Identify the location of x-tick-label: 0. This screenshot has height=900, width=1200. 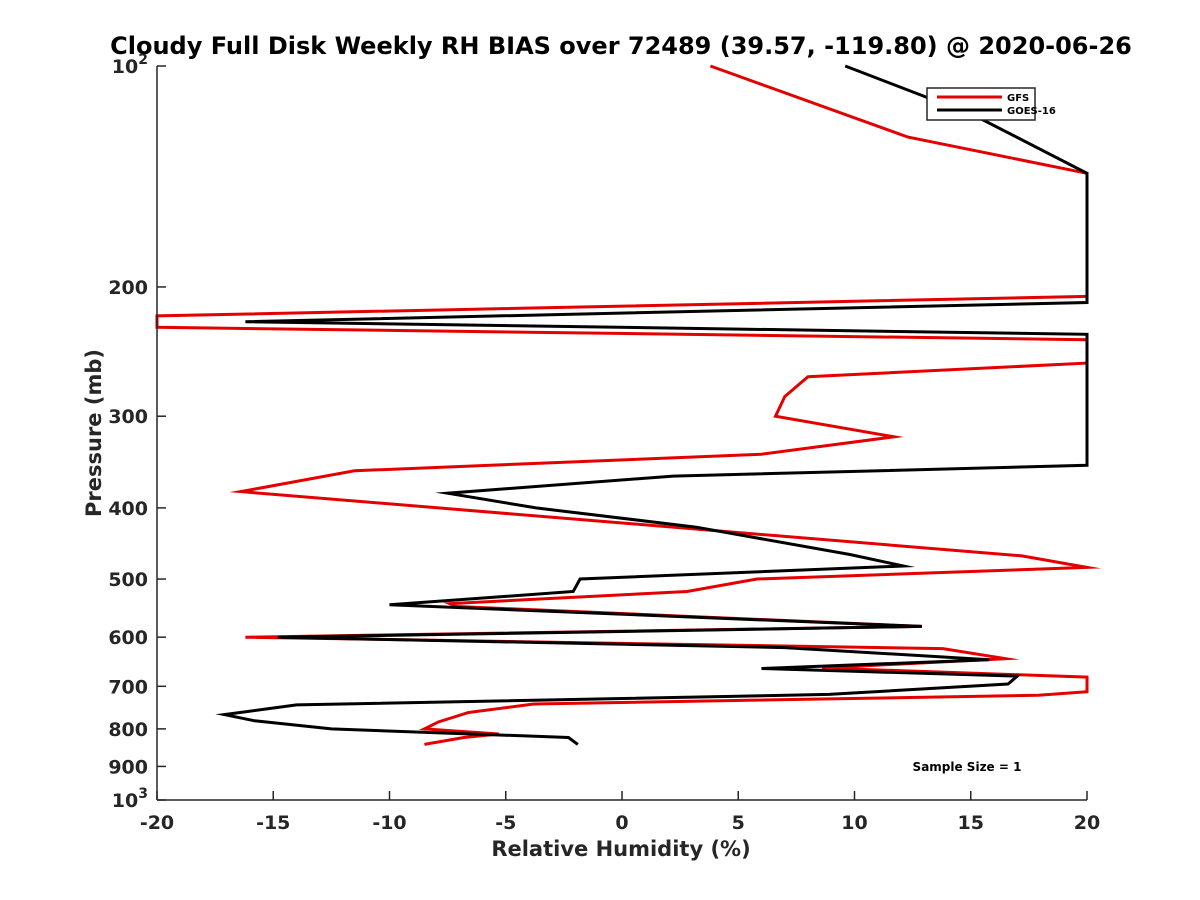
(621, 823).